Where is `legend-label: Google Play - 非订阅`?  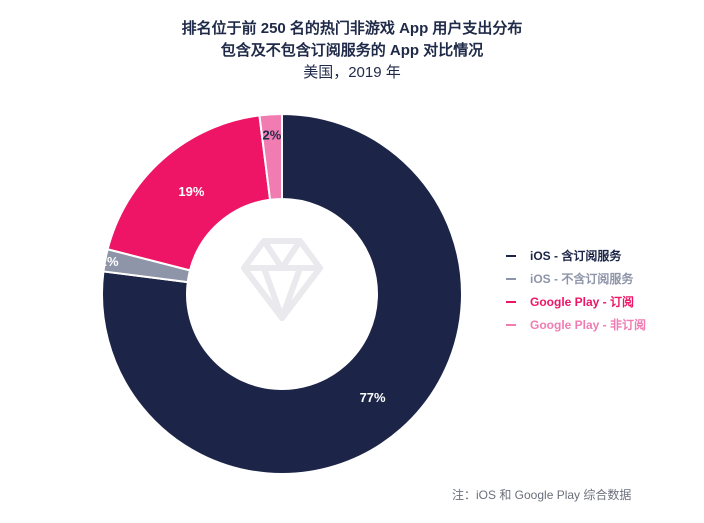
legend-label: Google Play - 非订阅 is located at coordinates (588, 325).